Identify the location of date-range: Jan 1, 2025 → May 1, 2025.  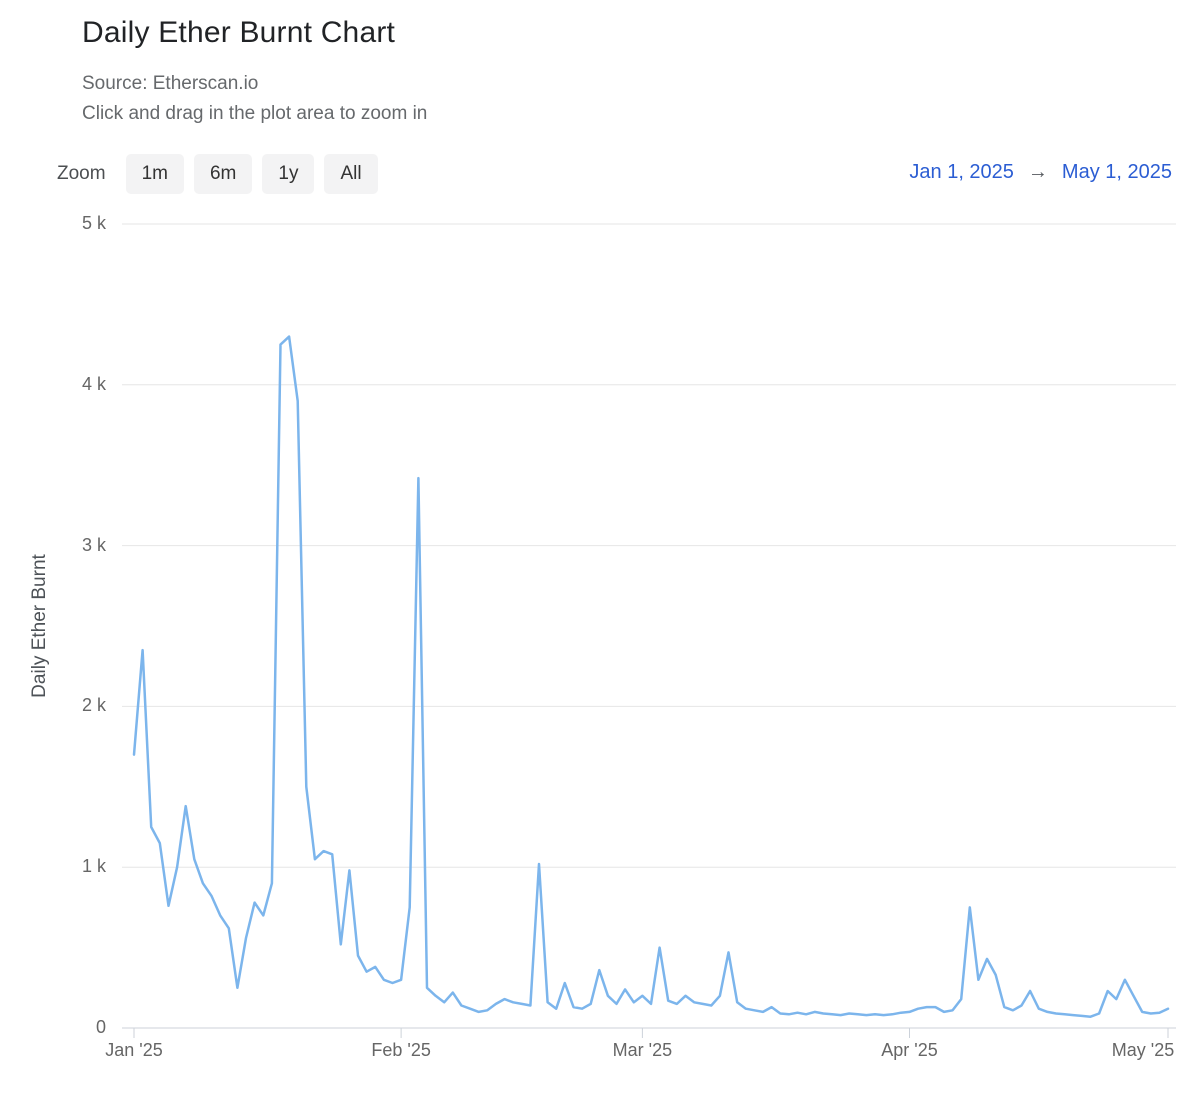
(1040, 172).